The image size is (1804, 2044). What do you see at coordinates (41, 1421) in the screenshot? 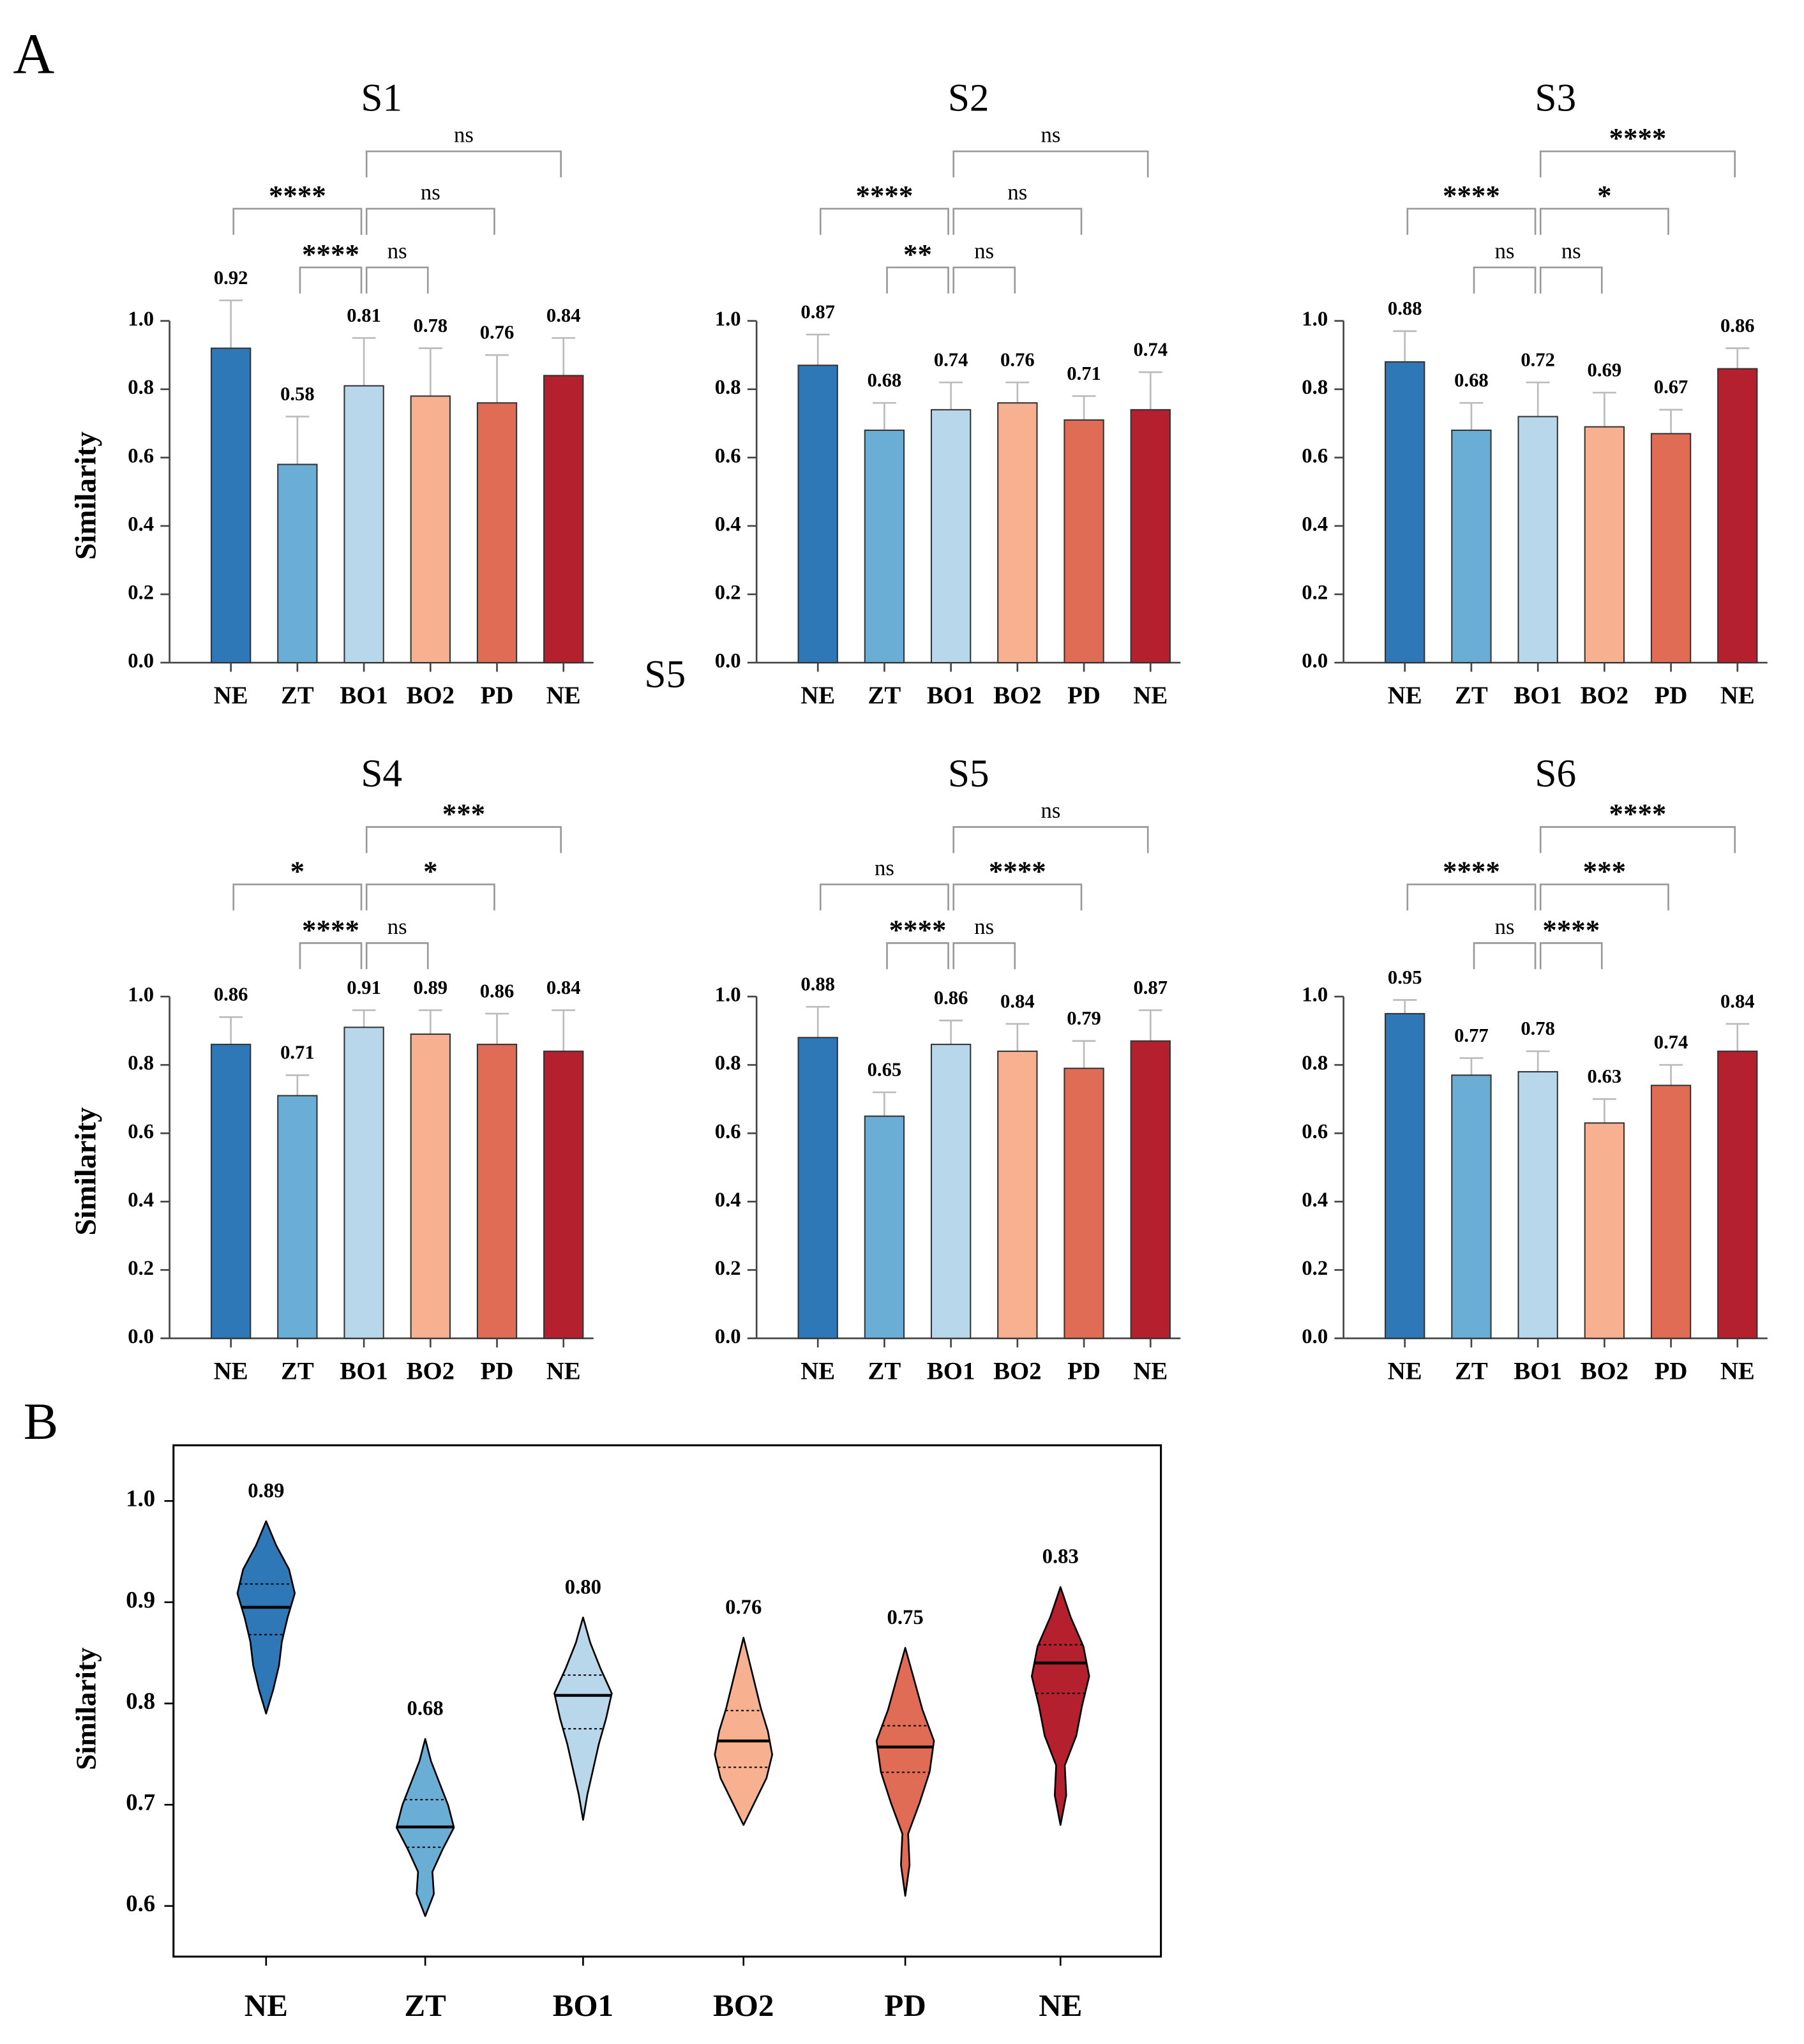
I see `panel-letter: B` at bounding box center [41, 1421].